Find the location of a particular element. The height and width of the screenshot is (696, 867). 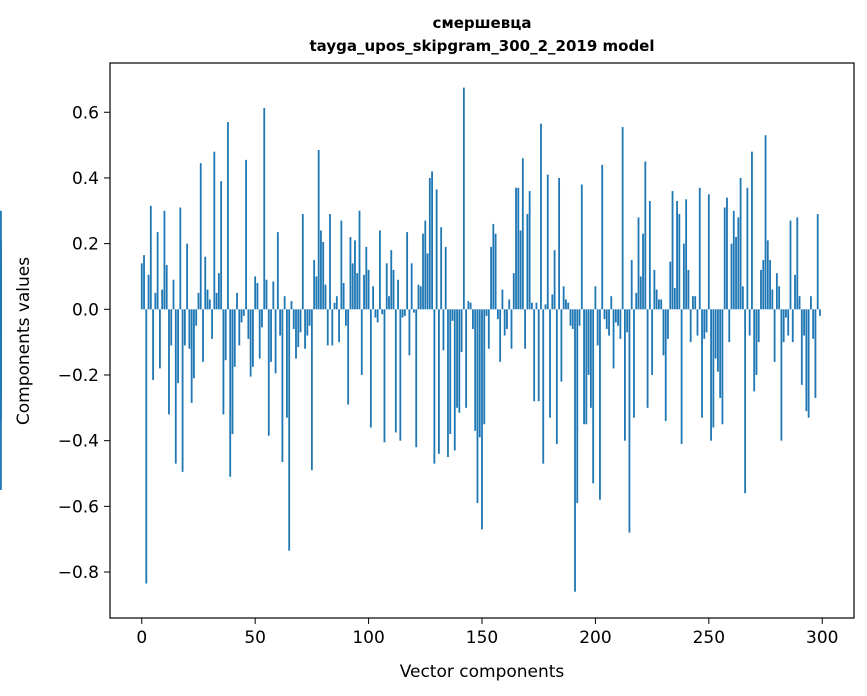

y-axis-ticks: −0.8 −0.6 −0.4 −0.2 0.0 0.2 0.4 0.6 is located at coordinates (84, 343).